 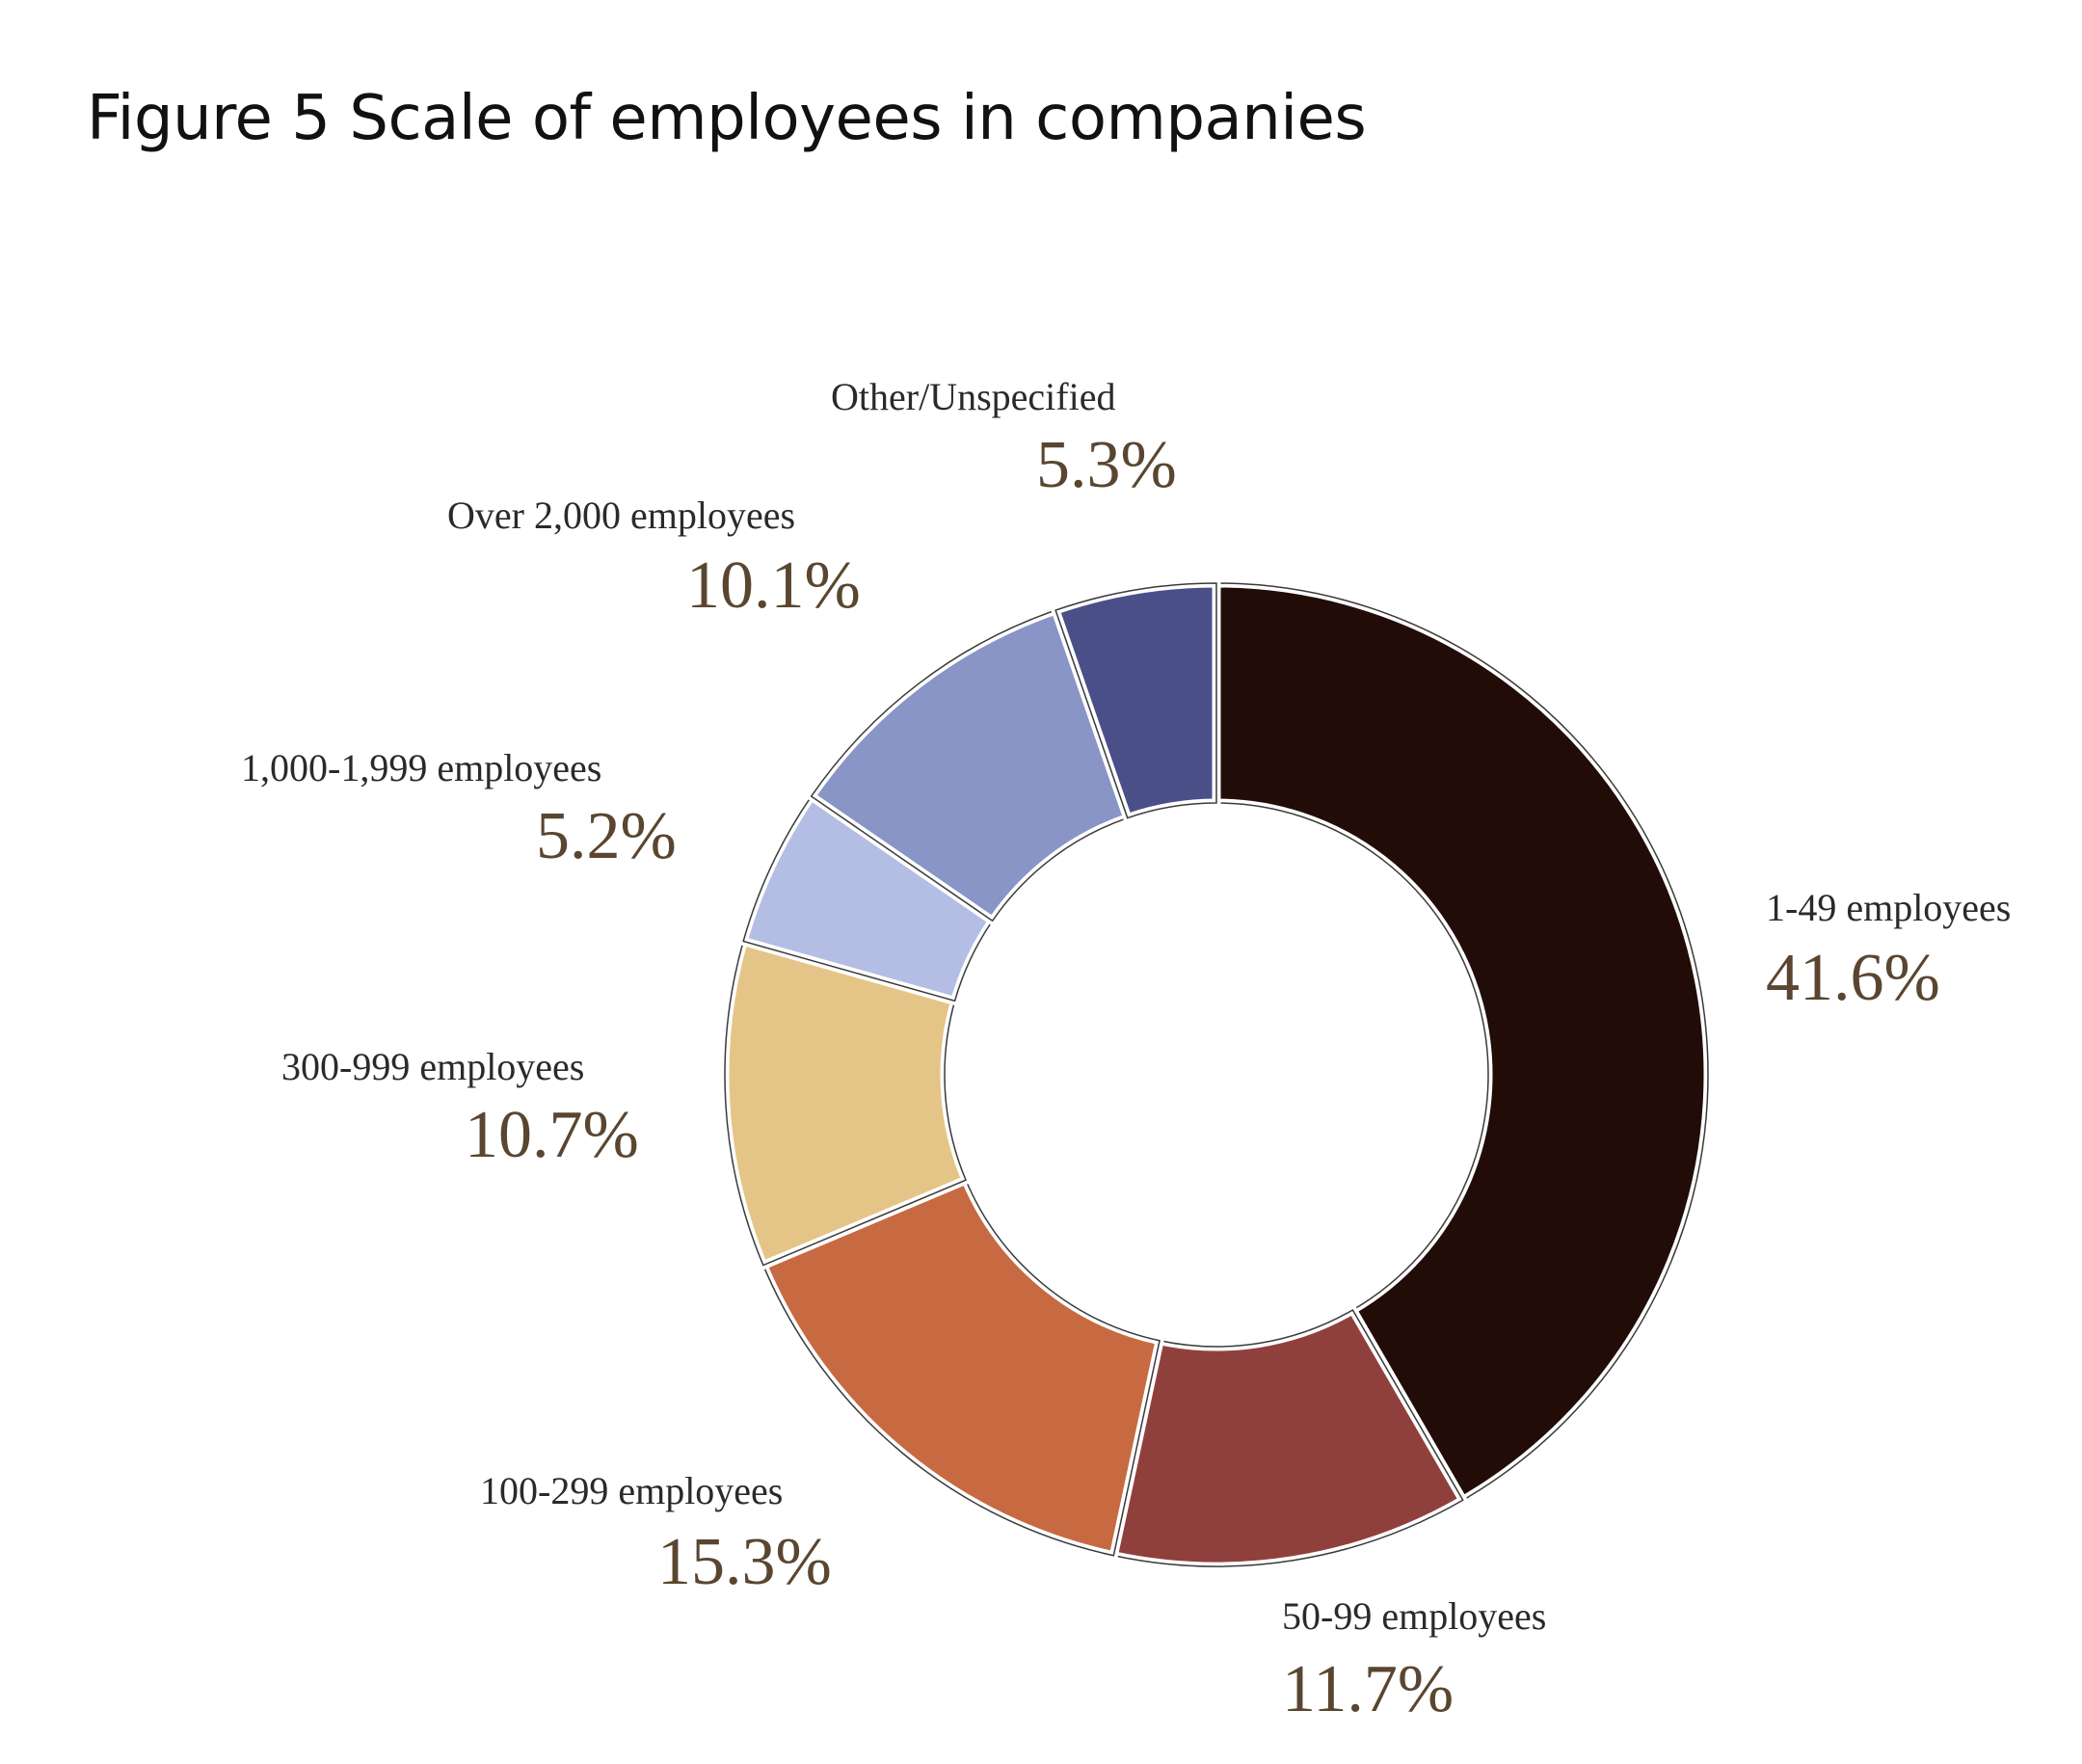 I want to click on slice-label: Other/Unspecified, so click(x=973, y=396).